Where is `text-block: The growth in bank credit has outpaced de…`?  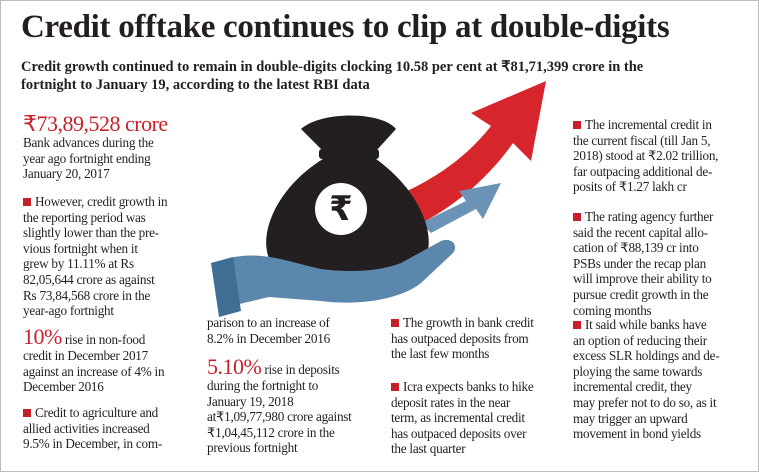
text-block: The growth in bank credit has outpaced de… is located at coordinates (462, 338).